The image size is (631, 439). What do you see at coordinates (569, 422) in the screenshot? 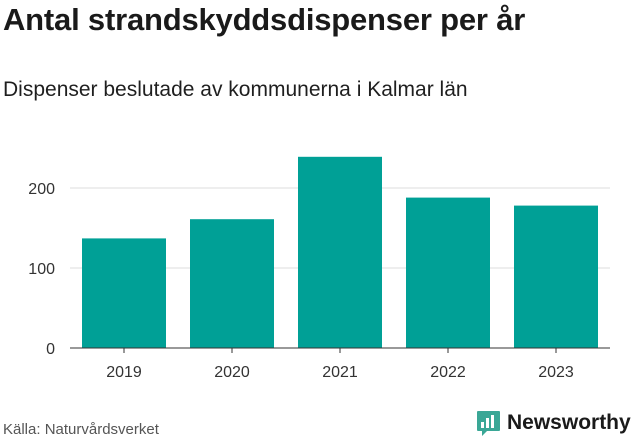
I see `brand-name: Newsworthy` at bounding box center [569, 422].